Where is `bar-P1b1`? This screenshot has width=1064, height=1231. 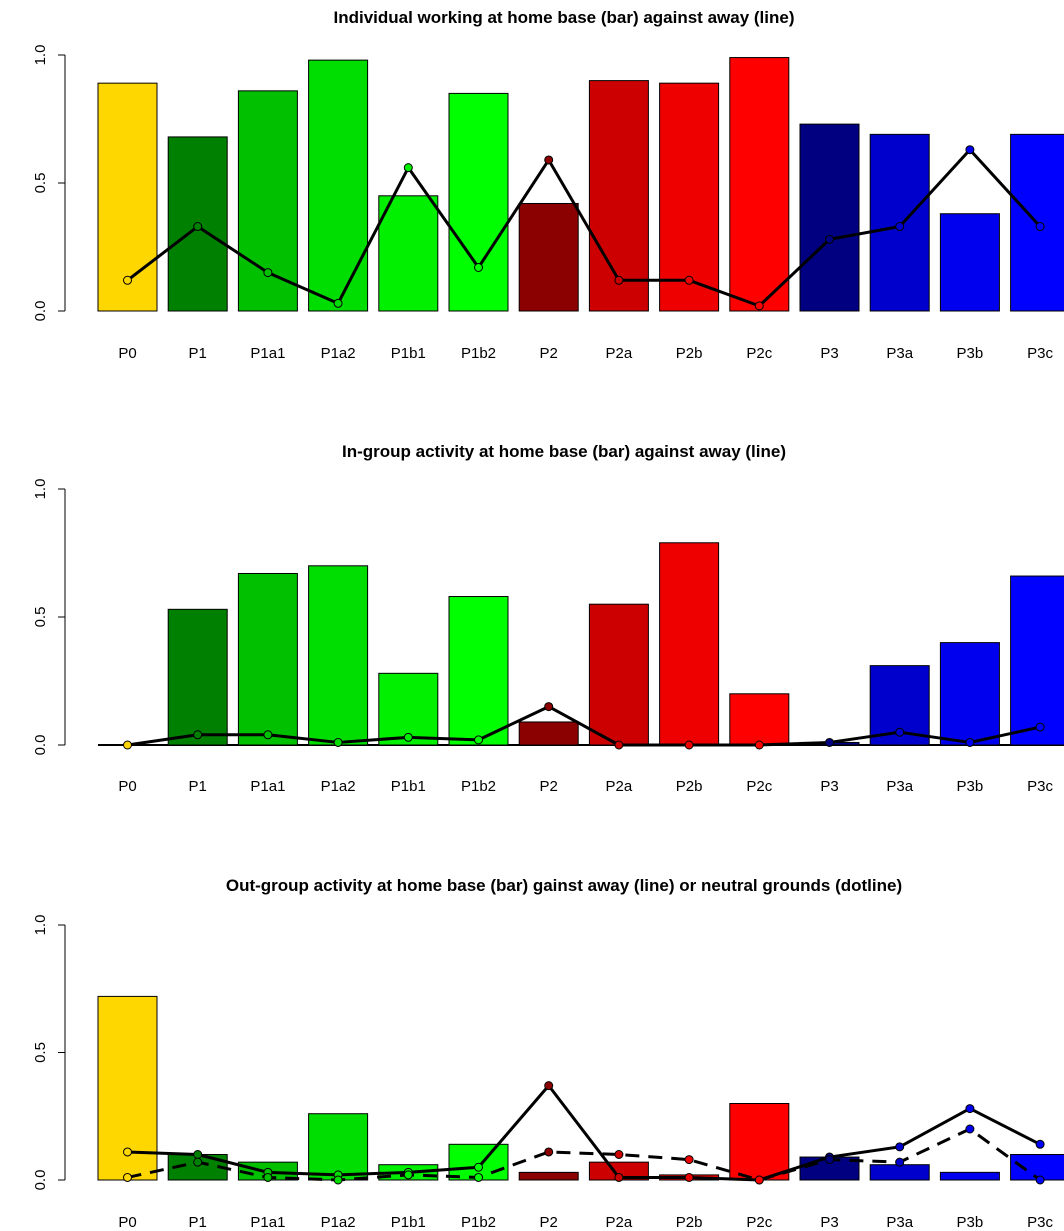
bar-P1b1 is located at coordinates (408, 253).